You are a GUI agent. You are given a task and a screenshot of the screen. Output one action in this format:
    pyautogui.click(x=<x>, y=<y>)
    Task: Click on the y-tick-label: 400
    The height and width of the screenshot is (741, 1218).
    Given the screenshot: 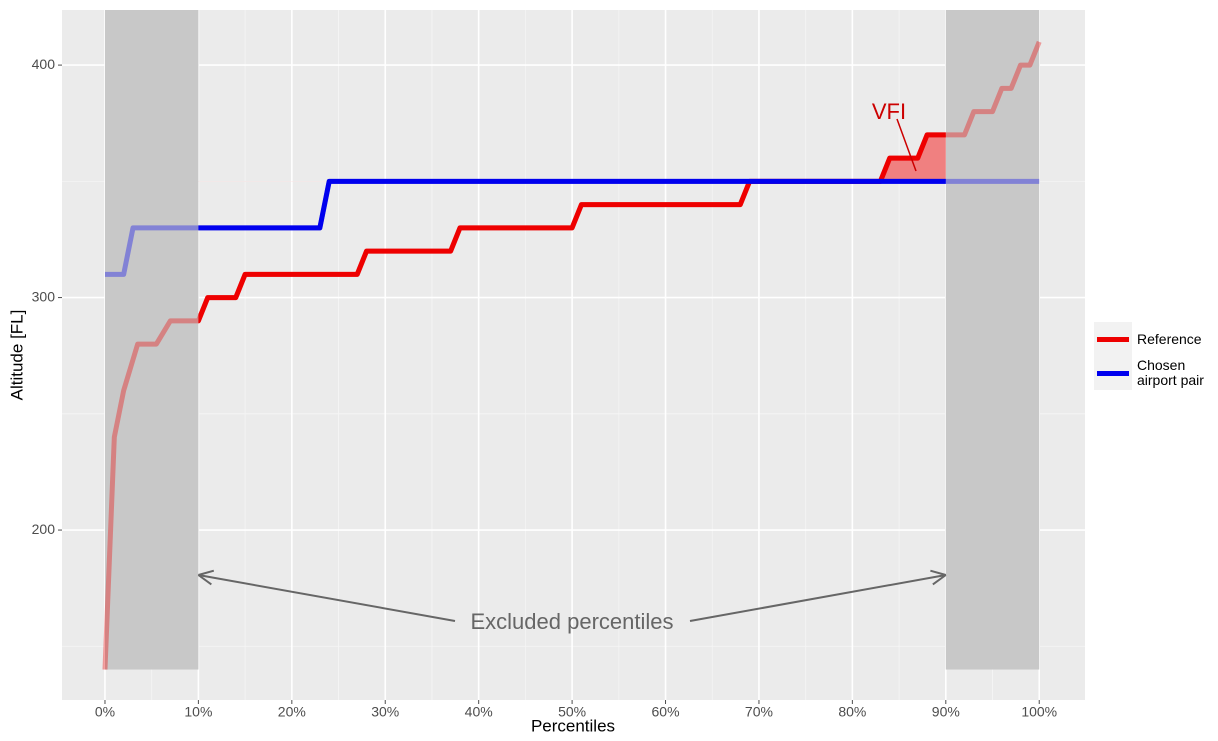 What is the action you would take?
    pyautogui.click(x=44, y=64)
    